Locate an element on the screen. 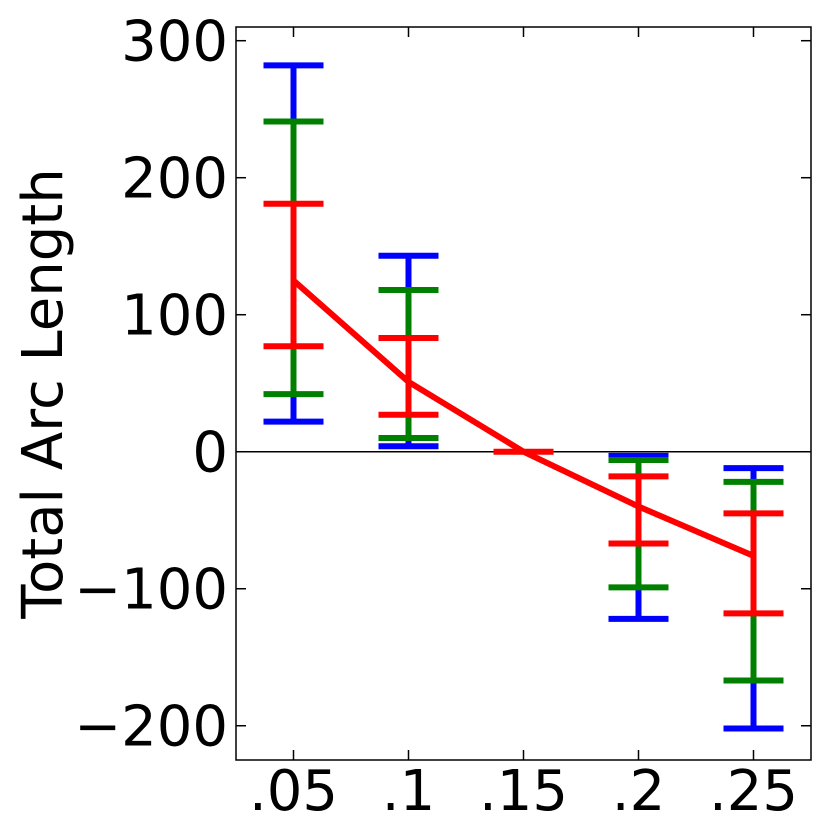 The width and height of the screenshot is (830, 835). x-tick-label-1: .1 is located at coordinates (408, 791).